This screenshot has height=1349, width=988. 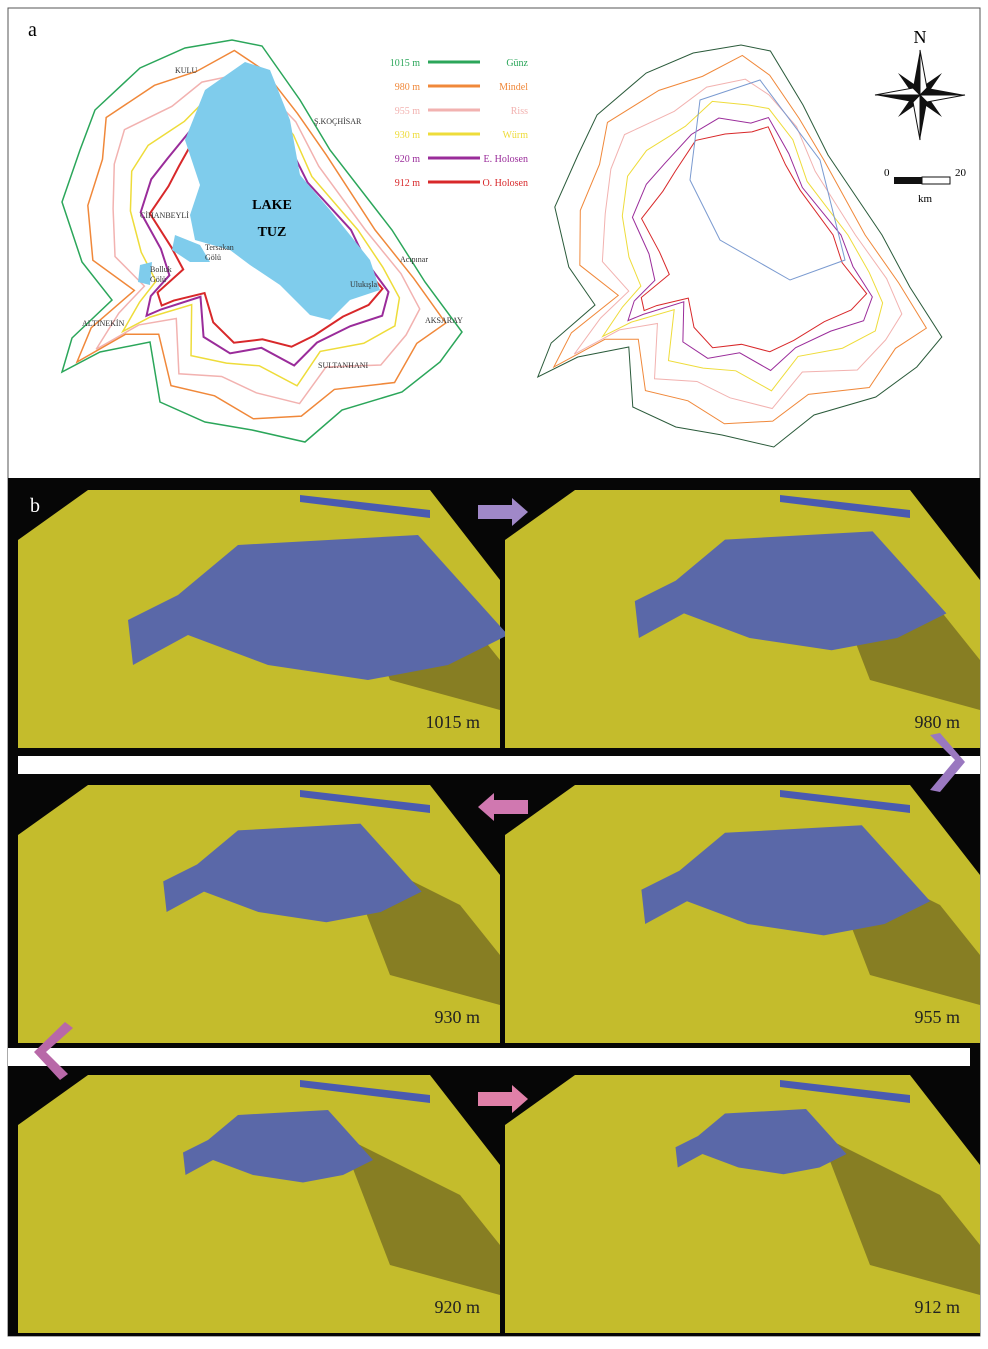 I want to click on scale-start: 0, so click(x=887, y=173).